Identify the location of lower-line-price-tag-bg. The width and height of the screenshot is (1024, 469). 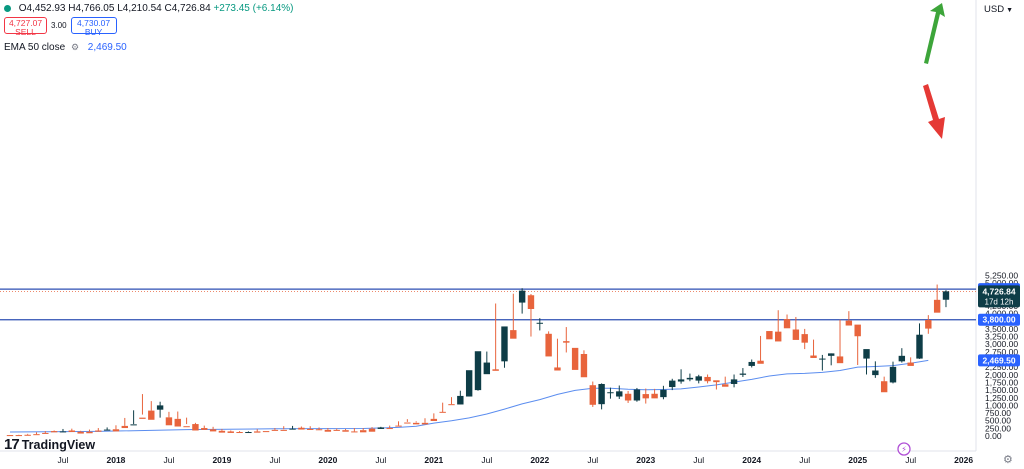
(999, 319).